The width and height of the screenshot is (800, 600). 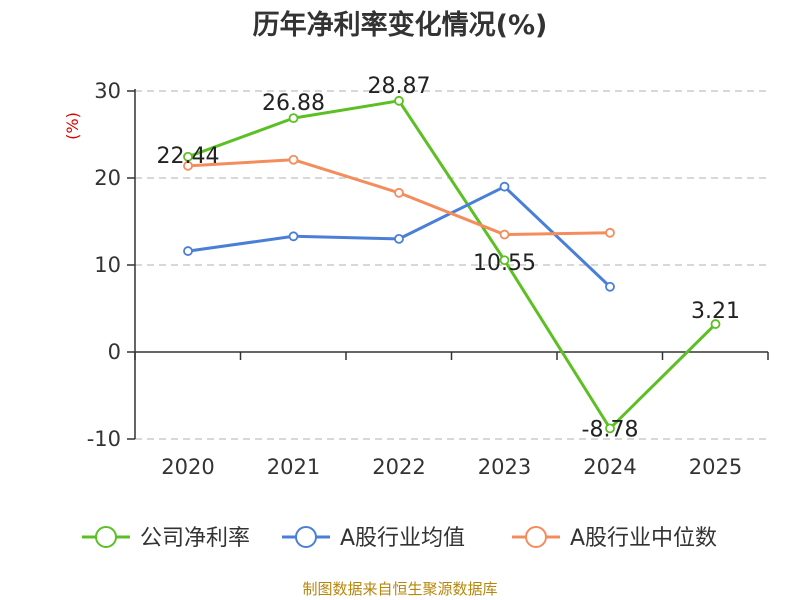 I want to click on x-tick-label: 2024, so click(x=609, y=467).